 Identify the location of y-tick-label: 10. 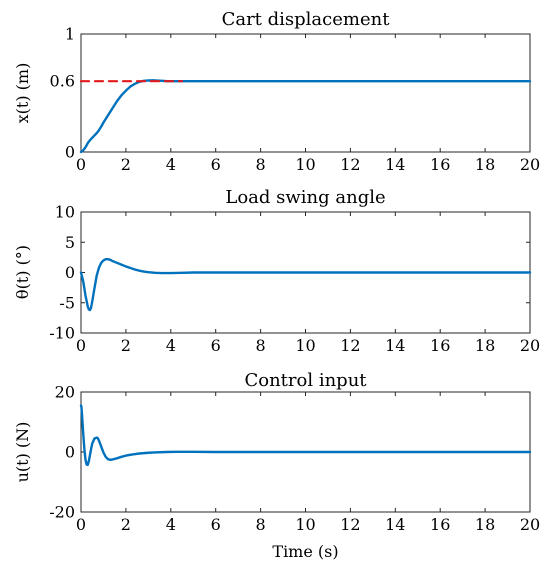
(65, 212).